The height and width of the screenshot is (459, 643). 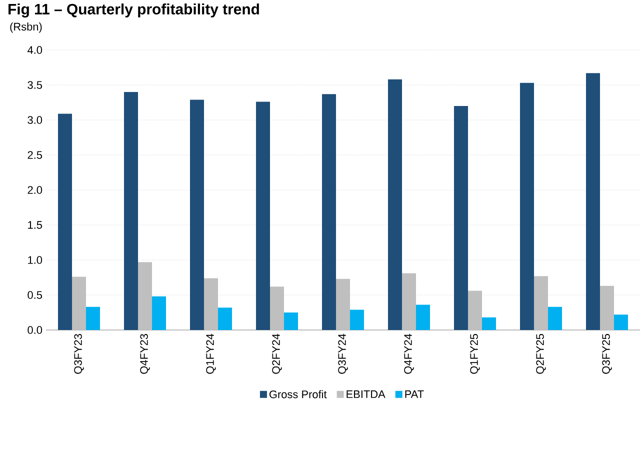 I want to click on y-tick-label: 3.0, so click(x=35, y=120).